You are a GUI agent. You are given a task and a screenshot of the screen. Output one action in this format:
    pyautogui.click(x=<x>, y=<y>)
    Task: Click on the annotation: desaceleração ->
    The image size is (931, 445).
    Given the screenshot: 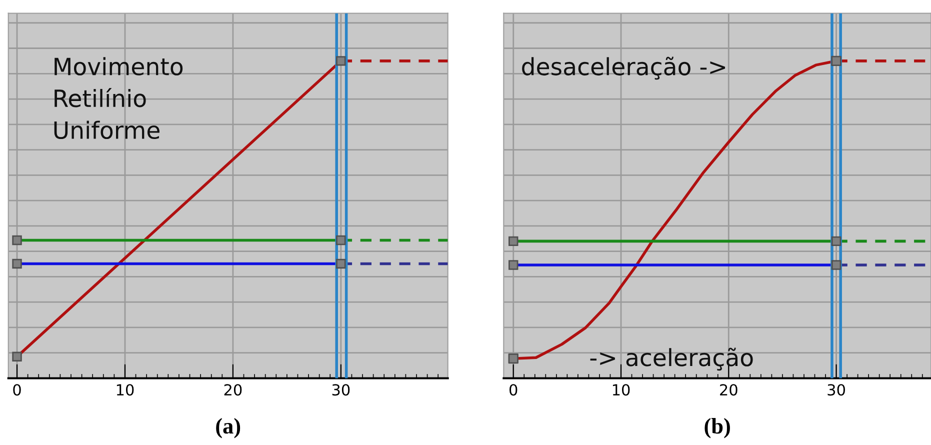 What is the action you would take?
    pyautogui.click(x=624, y=68)
    